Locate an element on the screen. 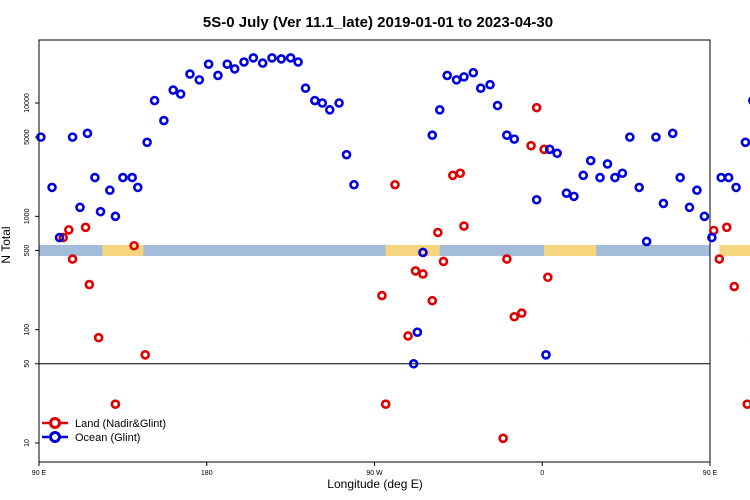  legend-land-label: Land (Nadir&Glint) is located at coordinates (120, 424).